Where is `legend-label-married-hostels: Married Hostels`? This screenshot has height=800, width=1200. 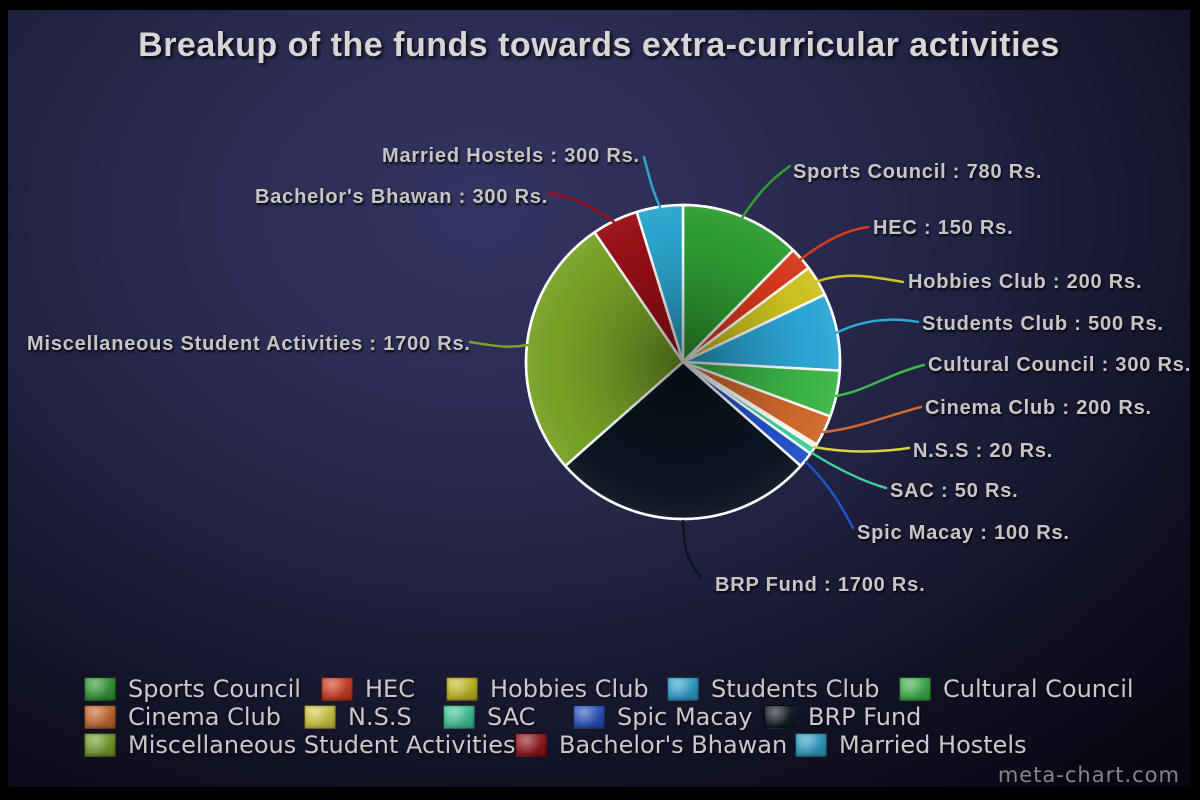 legend-label-married-hostels: Married Hostels is located at coordinates (933, 745).